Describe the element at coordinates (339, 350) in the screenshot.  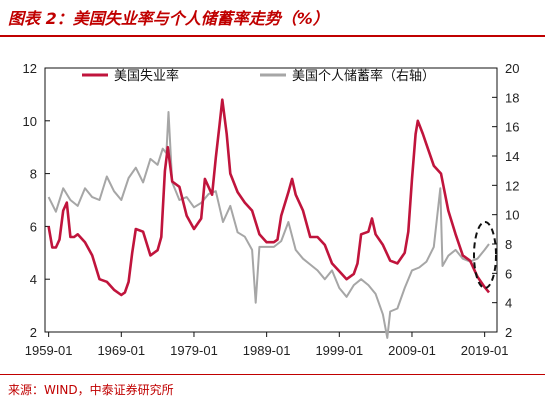
I see `x-tick-label: 1999-01` at that location.